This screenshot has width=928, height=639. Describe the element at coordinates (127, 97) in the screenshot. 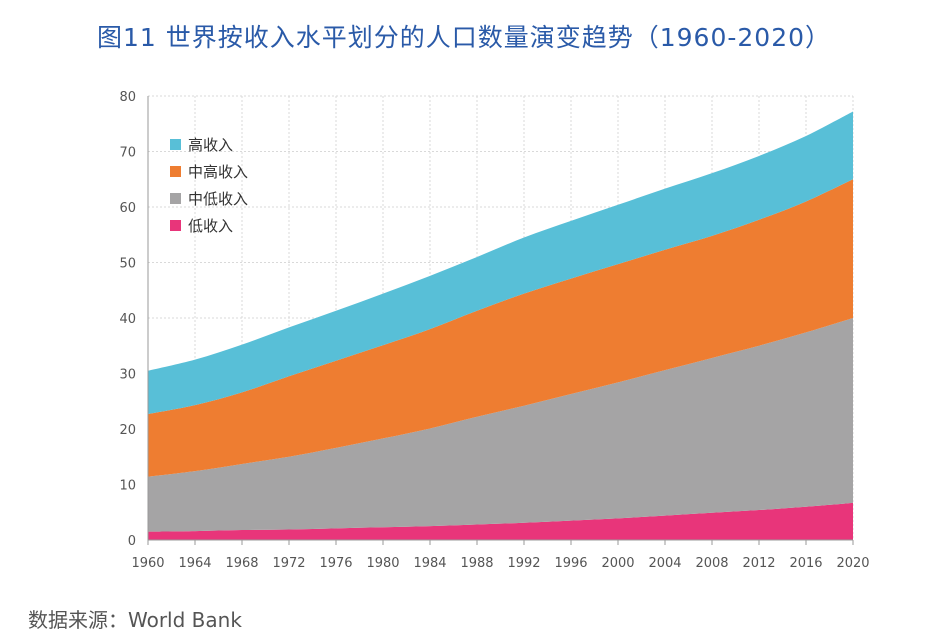

I see `y-tick-label: 80` at that location.